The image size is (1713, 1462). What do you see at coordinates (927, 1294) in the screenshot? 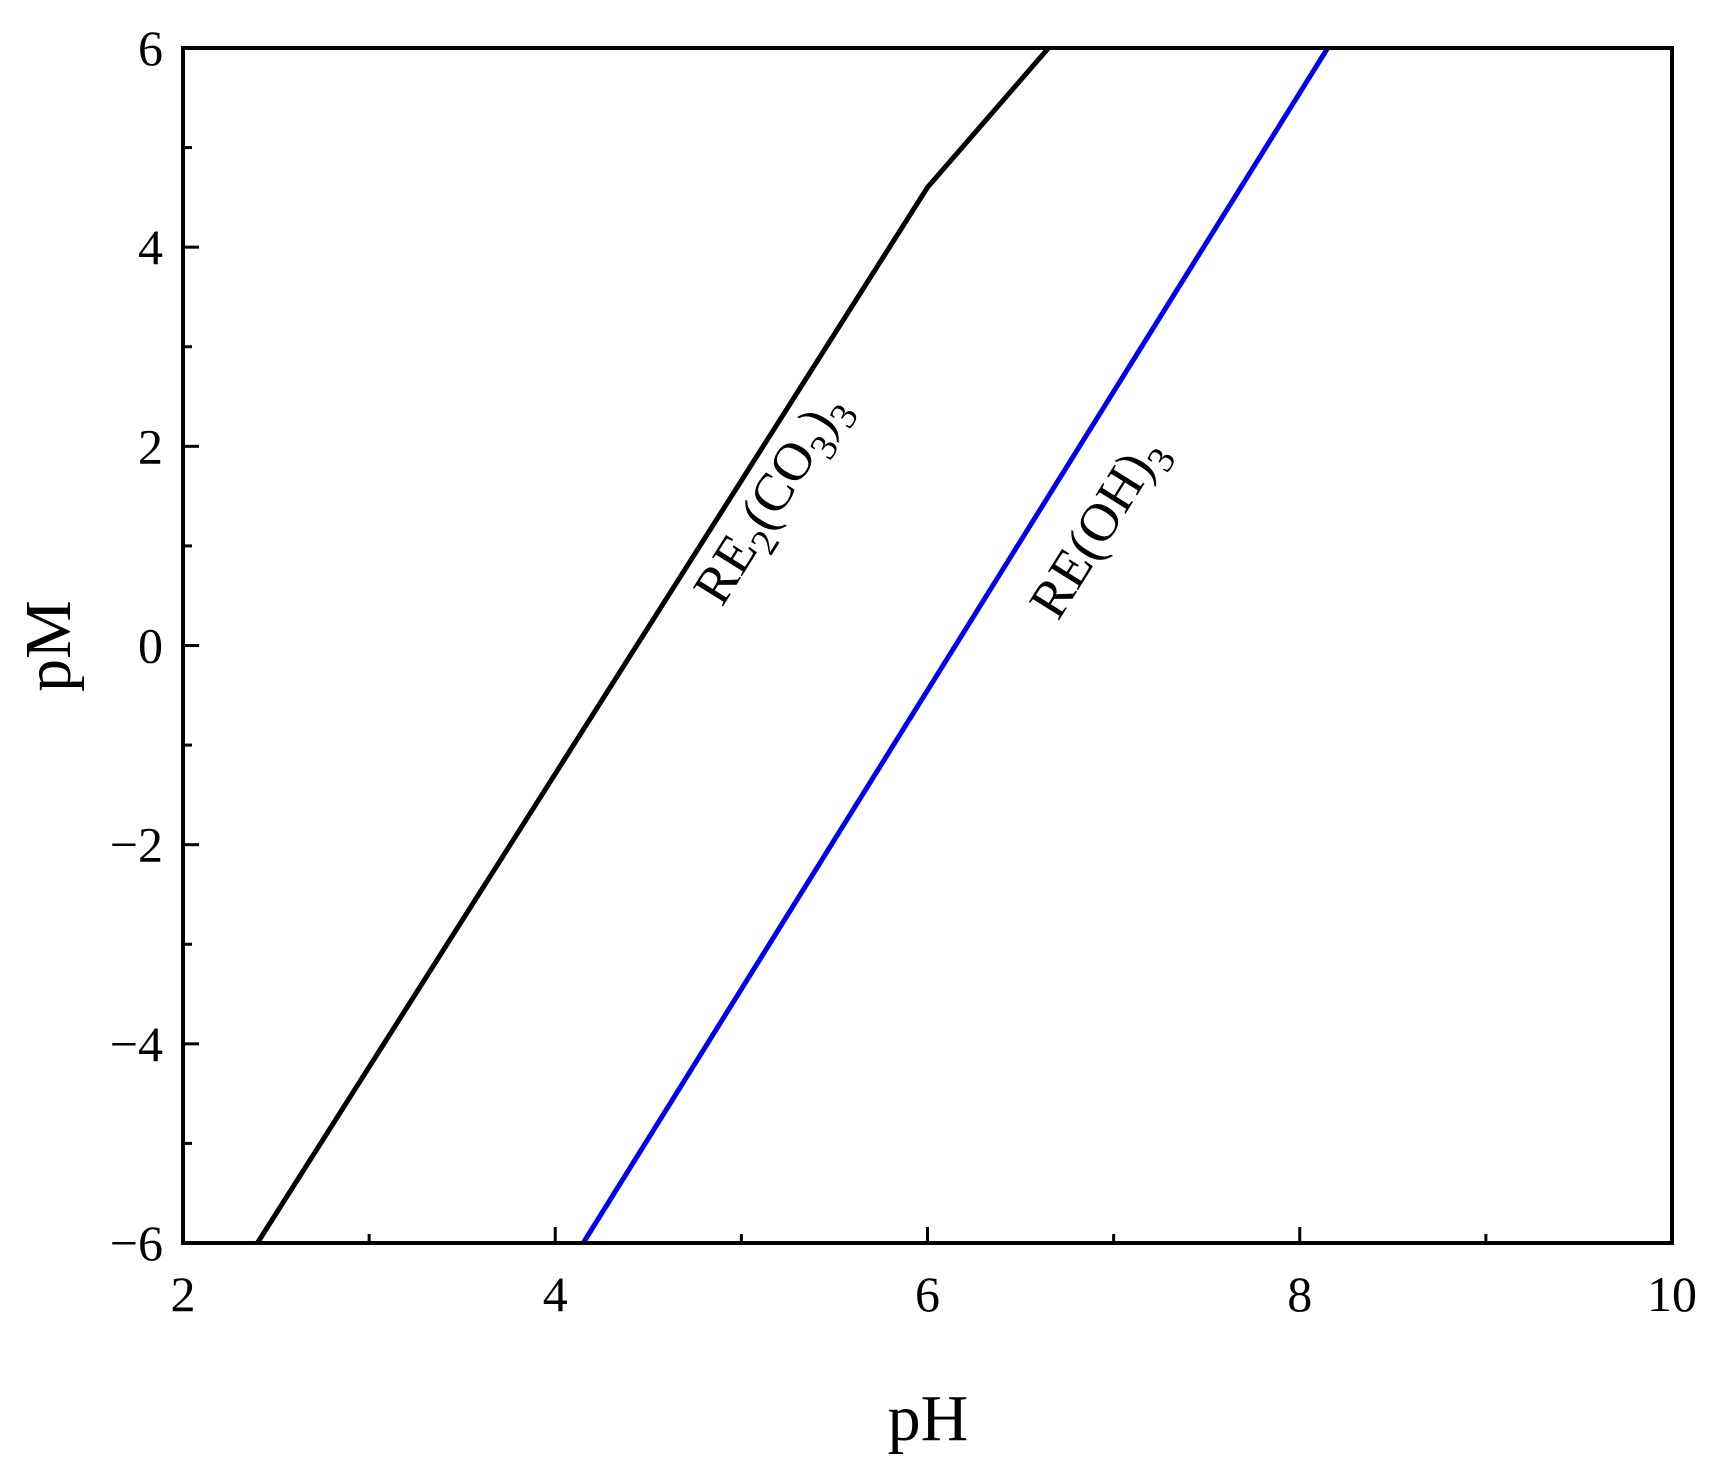
I see `x-tick-label: 6` at bounding box center [927, 1294].